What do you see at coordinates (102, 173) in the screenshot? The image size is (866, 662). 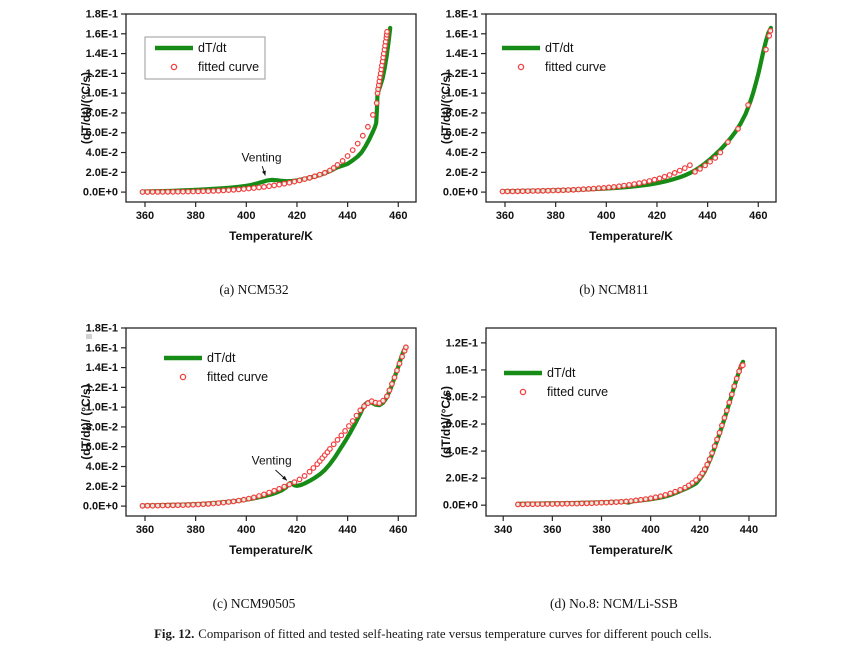 I see `y-tick-label: 2.0E-2` at bounding box center [102, 173].